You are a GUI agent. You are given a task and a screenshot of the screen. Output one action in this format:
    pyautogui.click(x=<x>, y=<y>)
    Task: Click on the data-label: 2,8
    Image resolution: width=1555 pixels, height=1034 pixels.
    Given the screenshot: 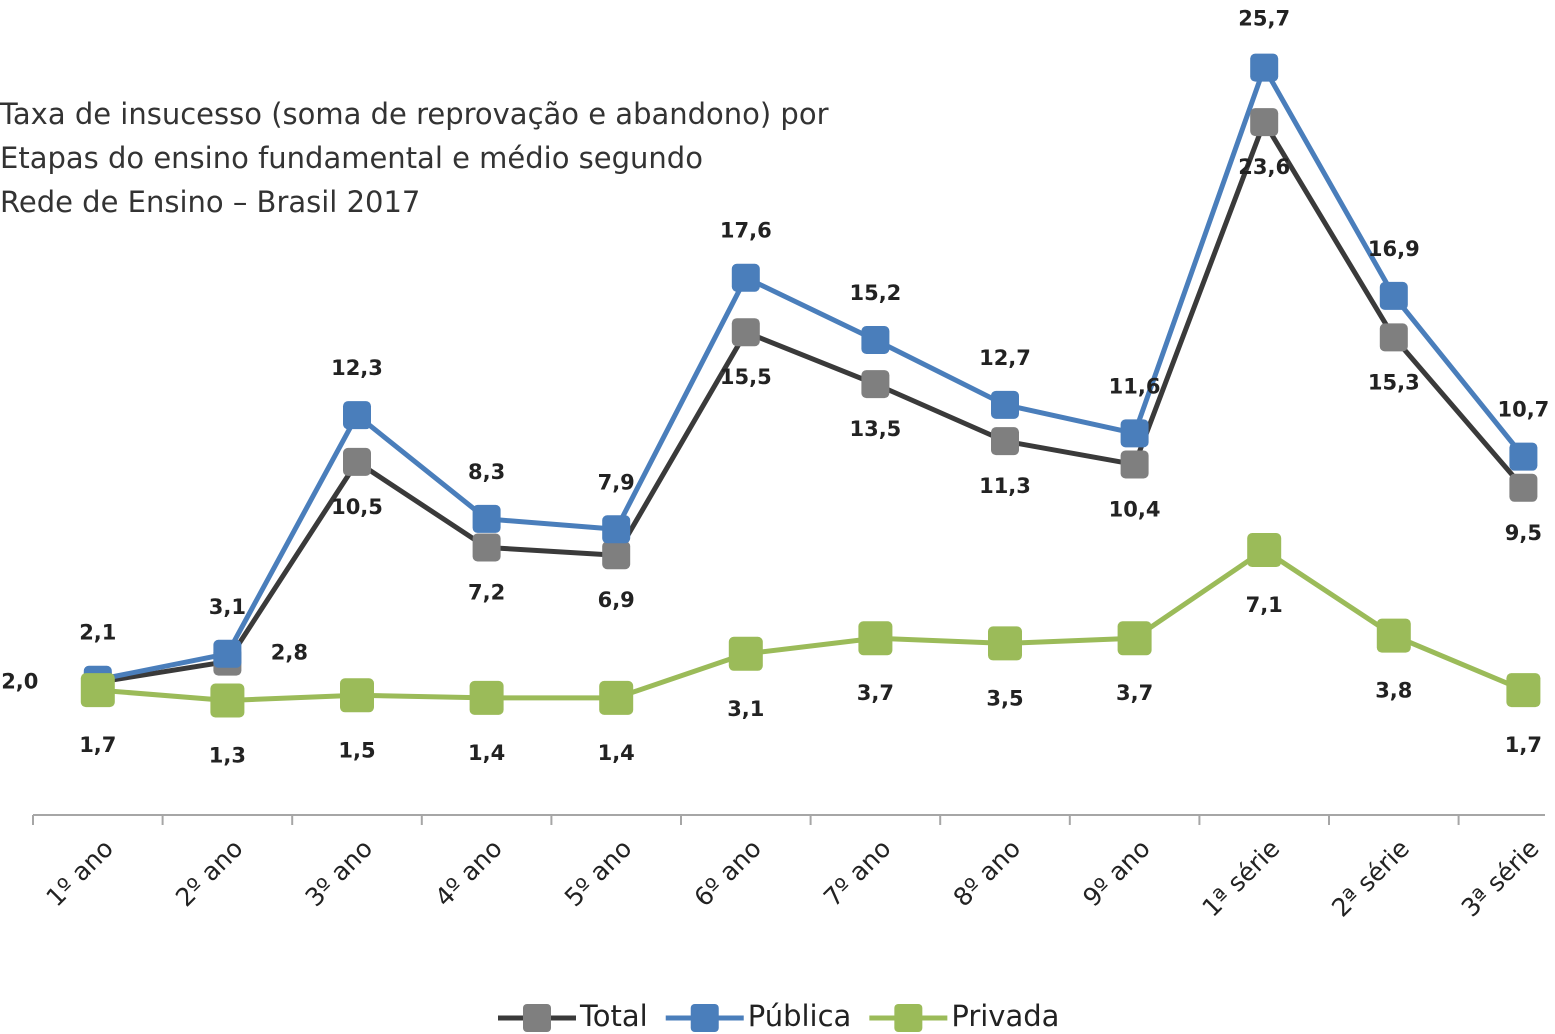 What is the action you would take?
    pyautogui.click(x=289, y=653)
    